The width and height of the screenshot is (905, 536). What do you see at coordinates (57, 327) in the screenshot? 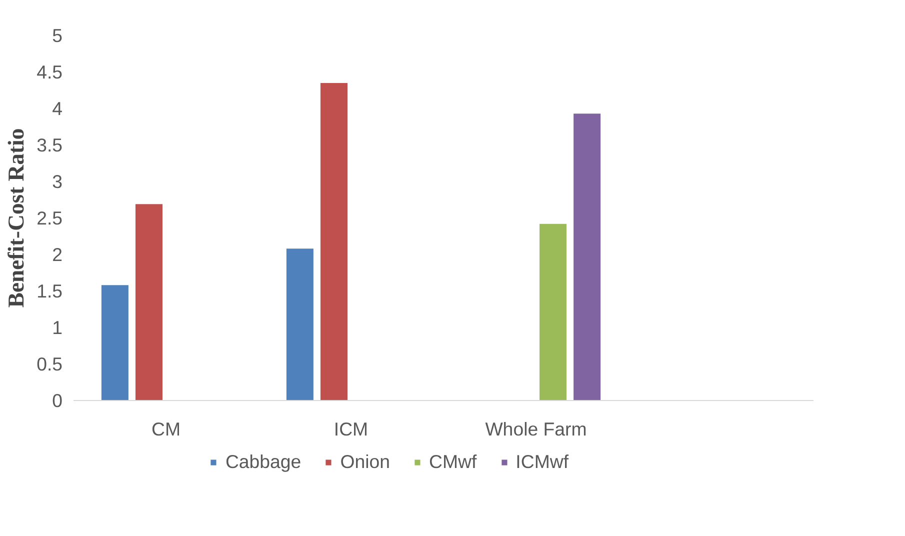
I see `y-tick-label: 1` at bounding box center [57, 327].